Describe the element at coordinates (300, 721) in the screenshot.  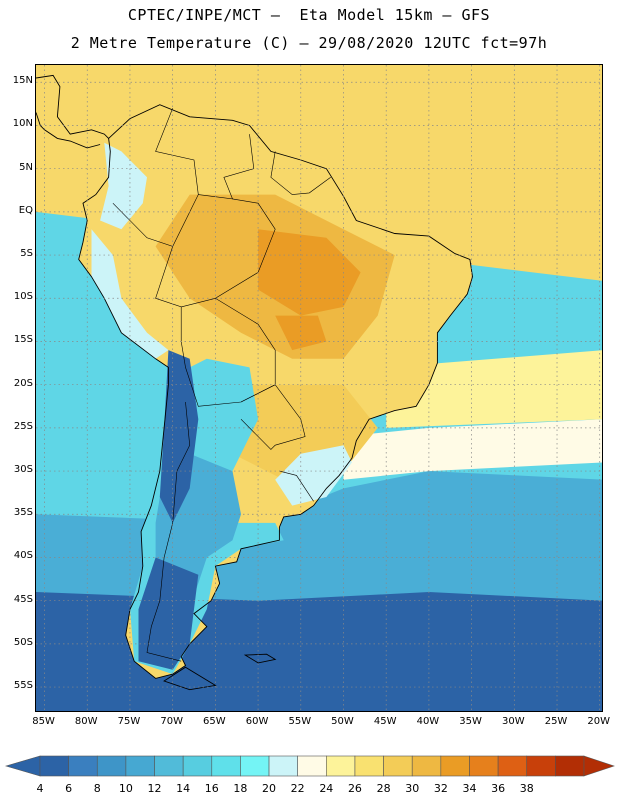
I see `longitude-tick-label: 55W` at that location.